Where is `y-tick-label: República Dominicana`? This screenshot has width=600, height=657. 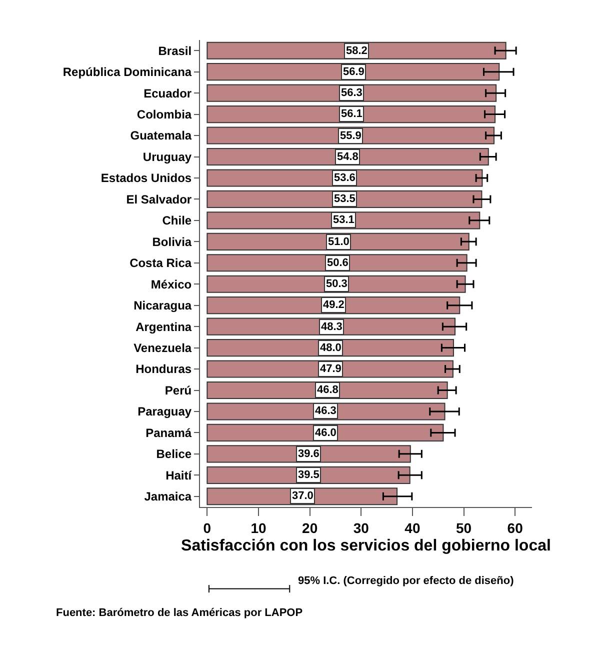
y-tick-label: República Dominicana is located at coordinates (127, 72).